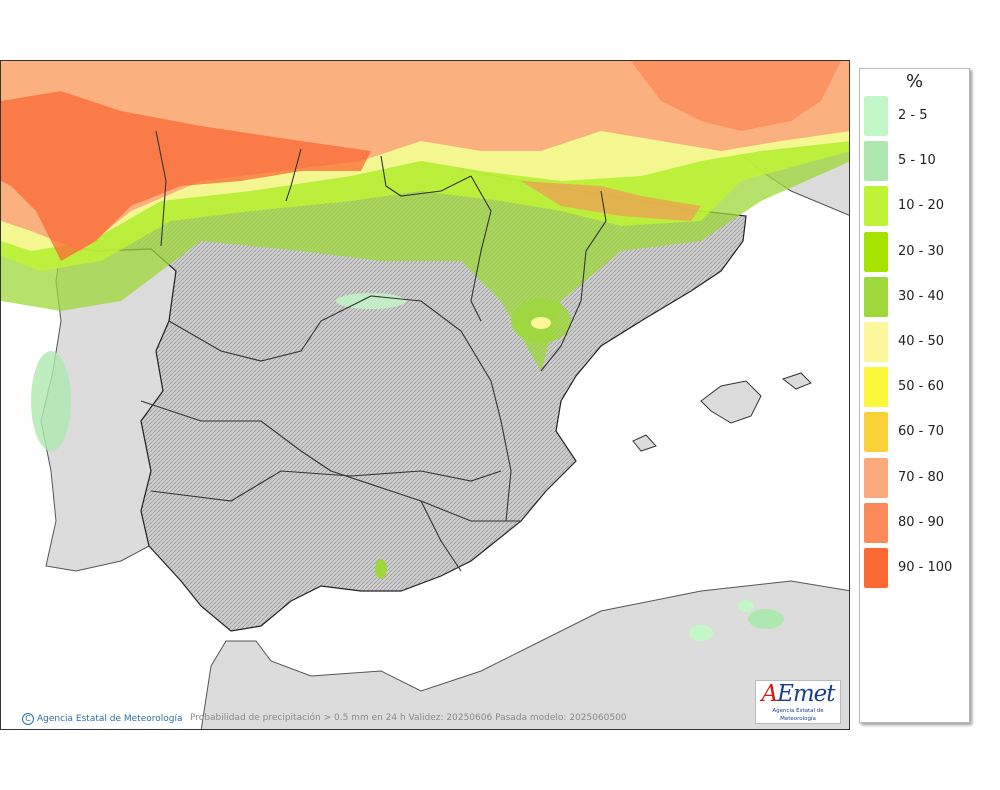  What do you see at coordinates (921, 206) in the screenshot?
I see `legend-label: 10 - 20` at bounding box center [921, 206].